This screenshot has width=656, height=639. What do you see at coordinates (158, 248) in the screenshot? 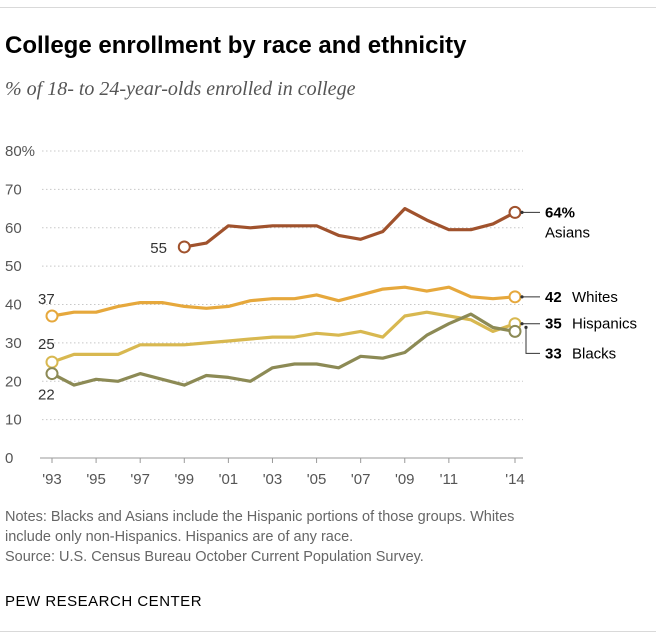
I see `series-start-label: 55` at bounding box center [158, 248].